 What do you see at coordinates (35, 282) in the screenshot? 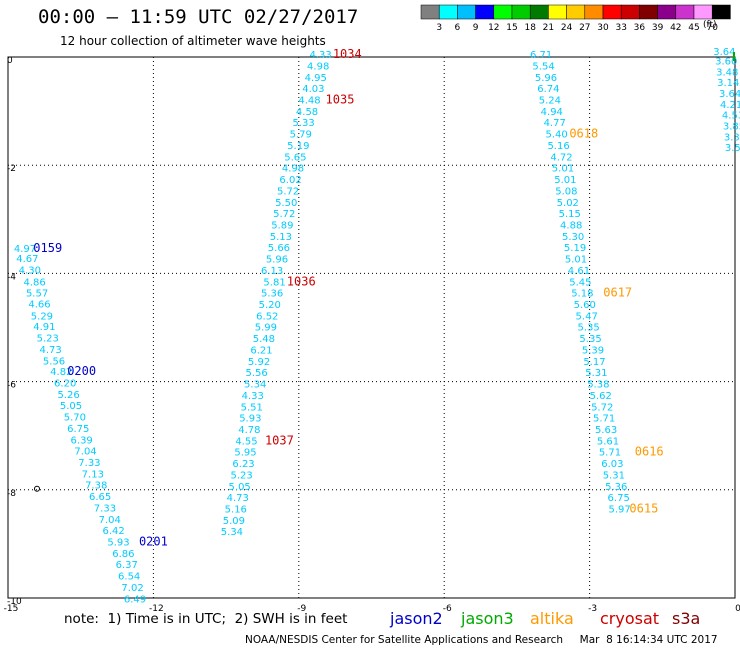
I see `swh-value: 4.86` at bounding box center [35, 282].